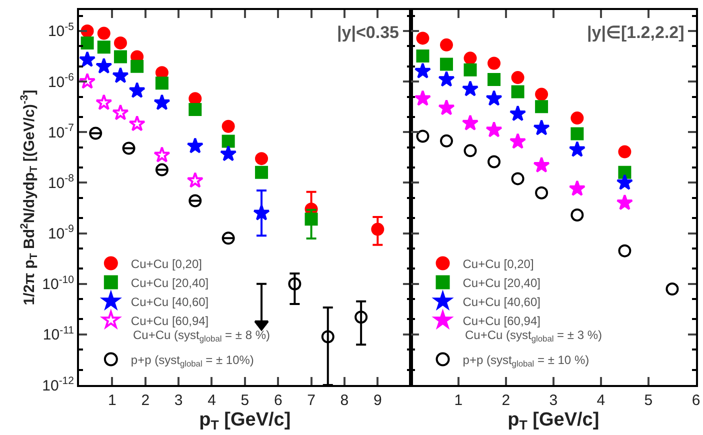  What do you see at coordinates (533, 336) in the screenshot?
I see `annotation: Cu+Cu (syst$_{global}$ = ± 3 %)` at bounding box center [533, 336].